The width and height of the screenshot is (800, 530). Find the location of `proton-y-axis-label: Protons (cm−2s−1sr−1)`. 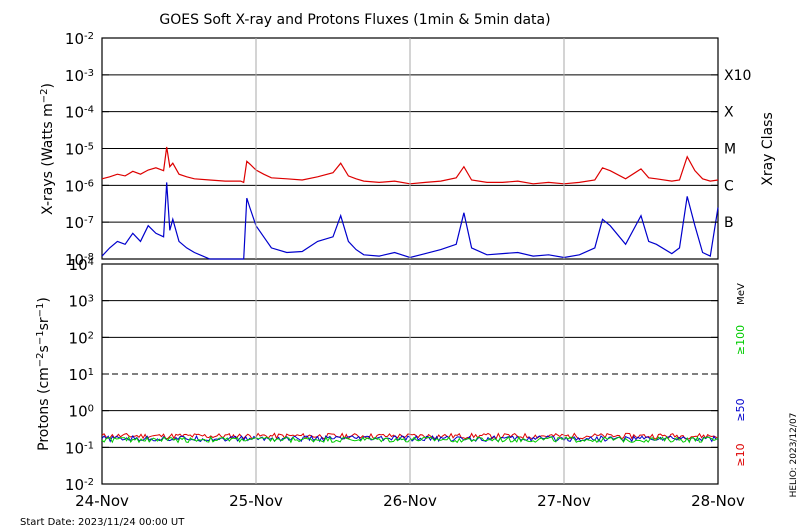

proton-y-axis-label: Protons (cm−2s−1sr−1) is located at coordinates (44, 374).